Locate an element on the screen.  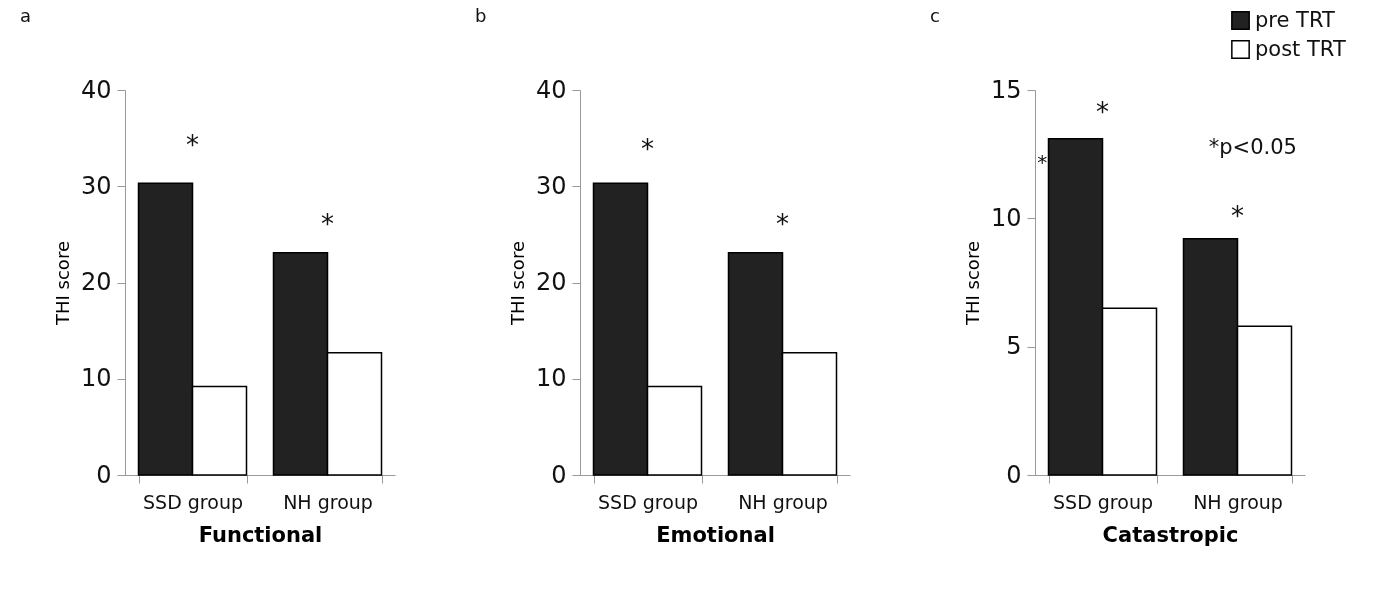
x-axis-title: Catastropic is located at coordinates (1170, 534).